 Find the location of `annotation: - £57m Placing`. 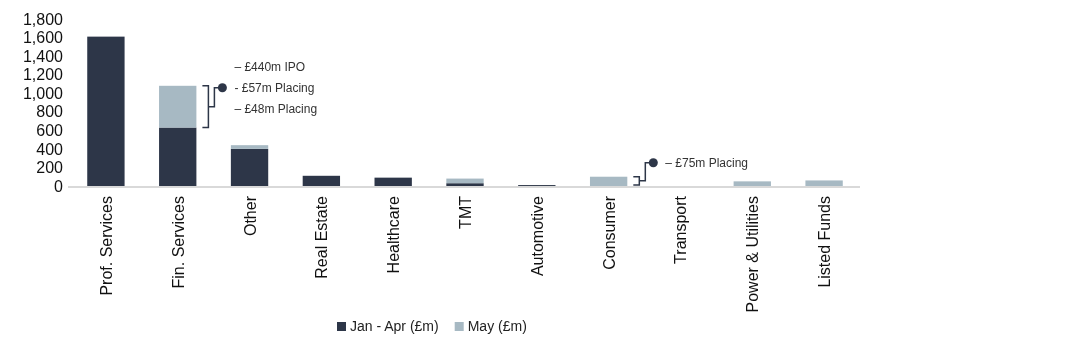

annotation: - £57m Placing is located at coordinates (274, 87).